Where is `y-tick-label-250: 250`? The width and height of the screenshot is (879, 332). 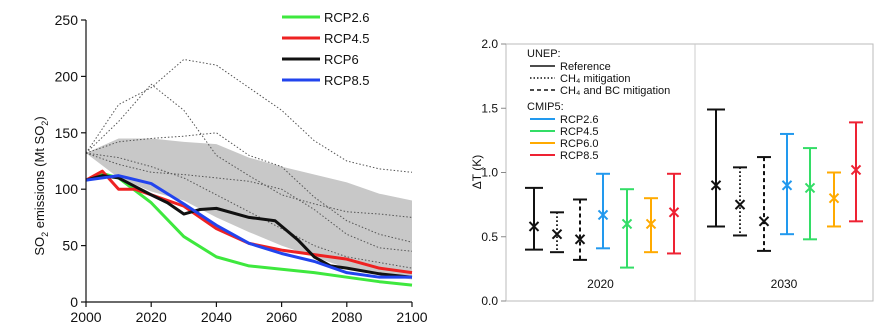 y-tick-label-250: 250 is located at coordinates (67, 20).